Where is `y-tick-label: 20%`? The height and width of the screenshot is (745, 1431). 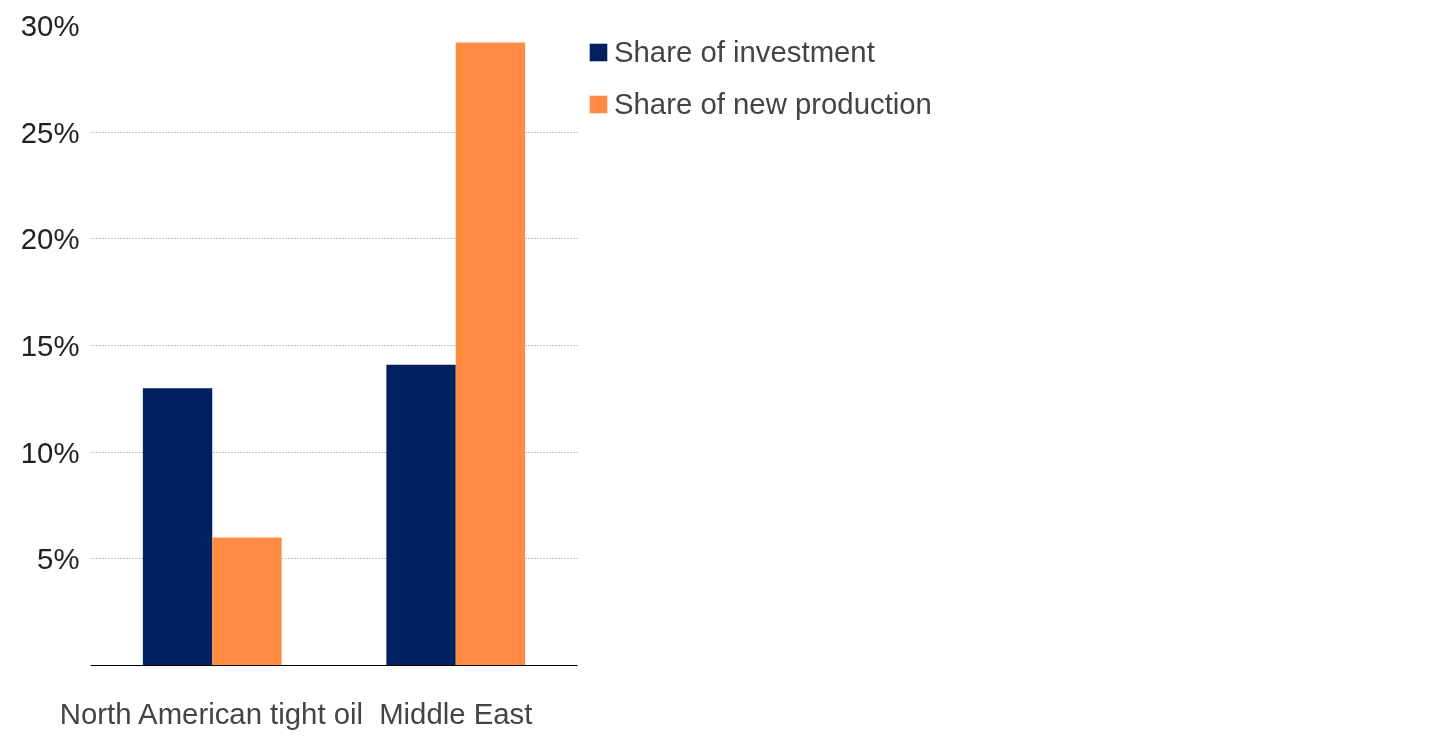 y-tick-label: 20% is located at coordinates (50, 239).